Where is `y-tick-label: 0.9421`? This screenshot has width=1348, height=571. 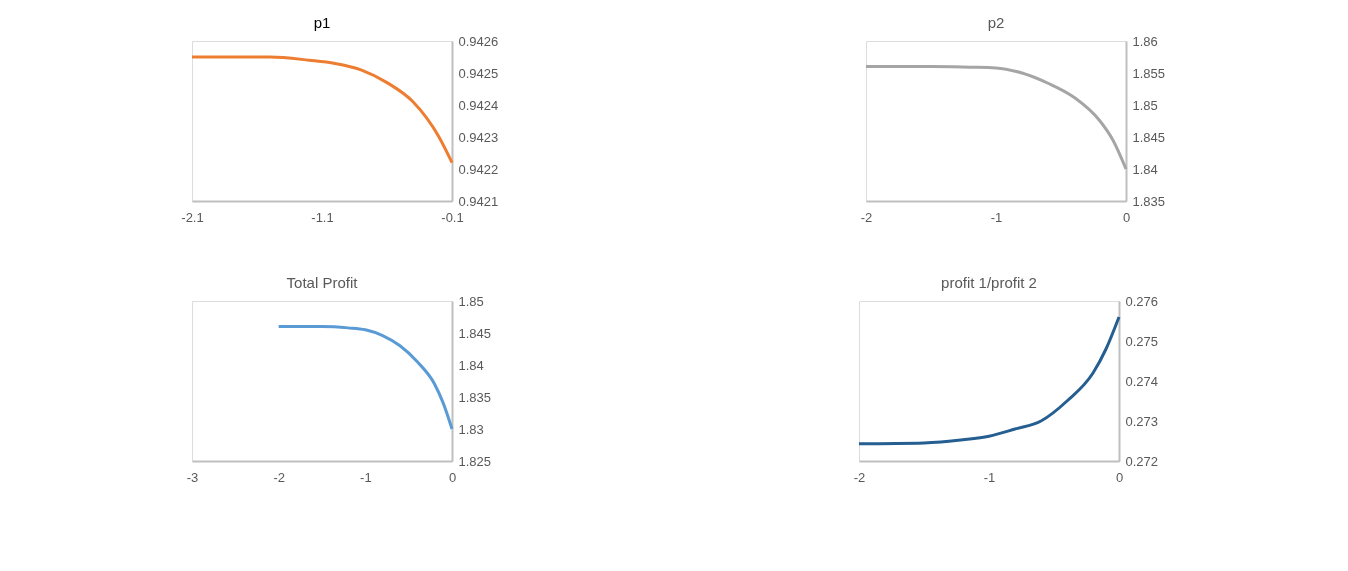 y-tick-label: 0.9421 is located at coordinates (478, 201).